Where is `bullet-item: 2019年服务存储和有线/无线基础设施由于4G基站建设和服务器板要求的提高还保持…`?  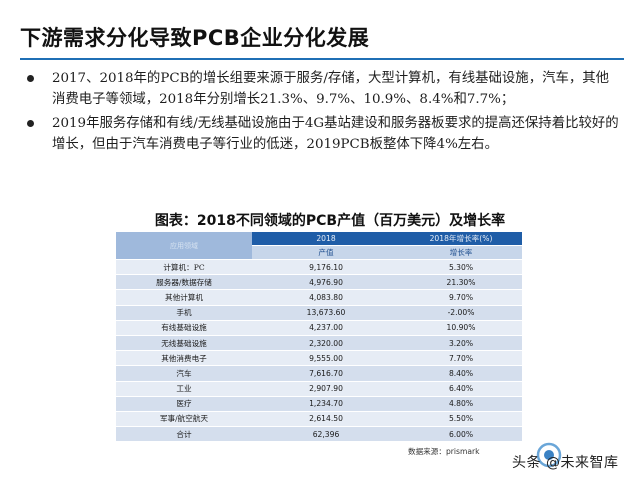
bullet-item: 2019年服务存储和有线/无线基础设施由于4G基站建设和服务器板要求的提高还保持… is located at coordinates (322, 134).